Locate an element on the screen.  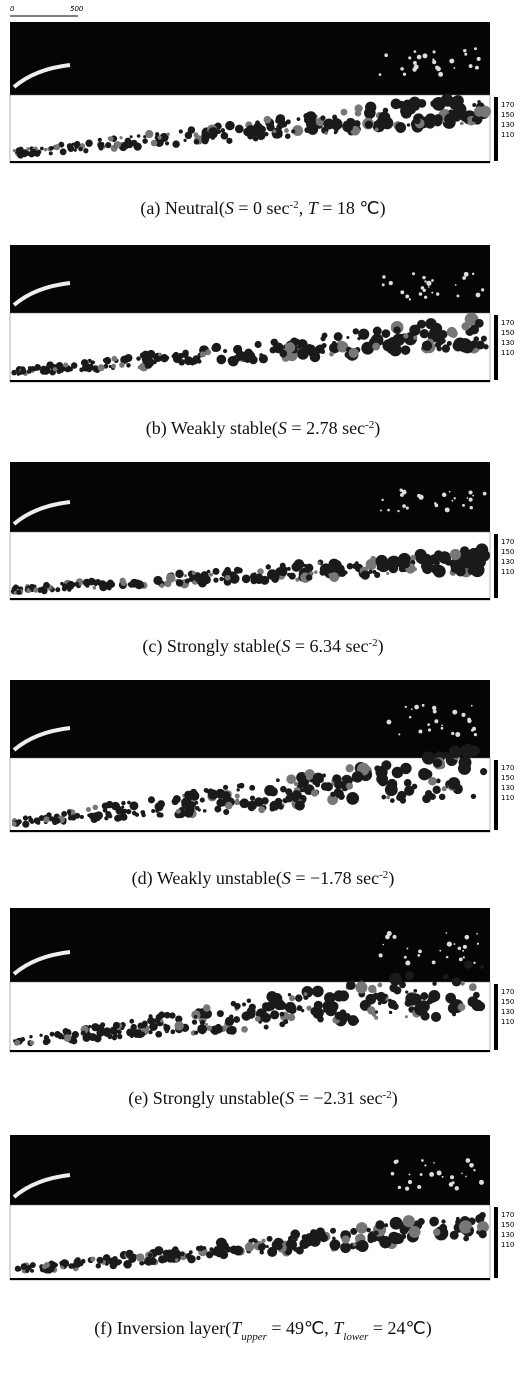
caption-part: ) is located at coordinates (391, 878).